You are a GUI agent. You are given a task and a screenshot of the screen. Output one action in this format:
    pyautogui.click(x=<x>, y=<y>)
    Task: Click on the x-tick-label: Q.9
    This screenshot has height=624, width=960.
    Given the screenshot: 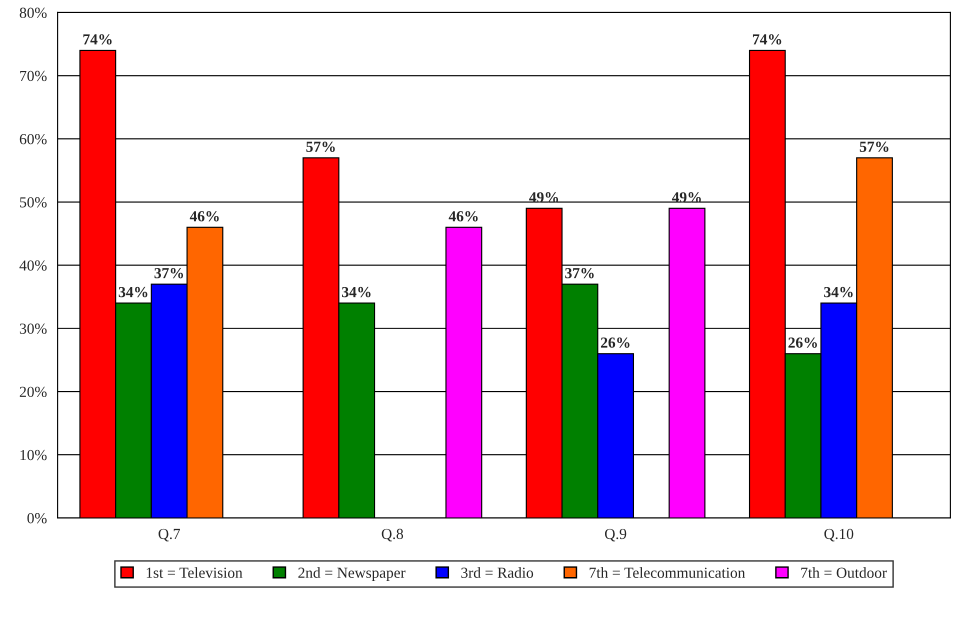 What is the action you would take?
    pyautogui.click(x=615, y=535)
    